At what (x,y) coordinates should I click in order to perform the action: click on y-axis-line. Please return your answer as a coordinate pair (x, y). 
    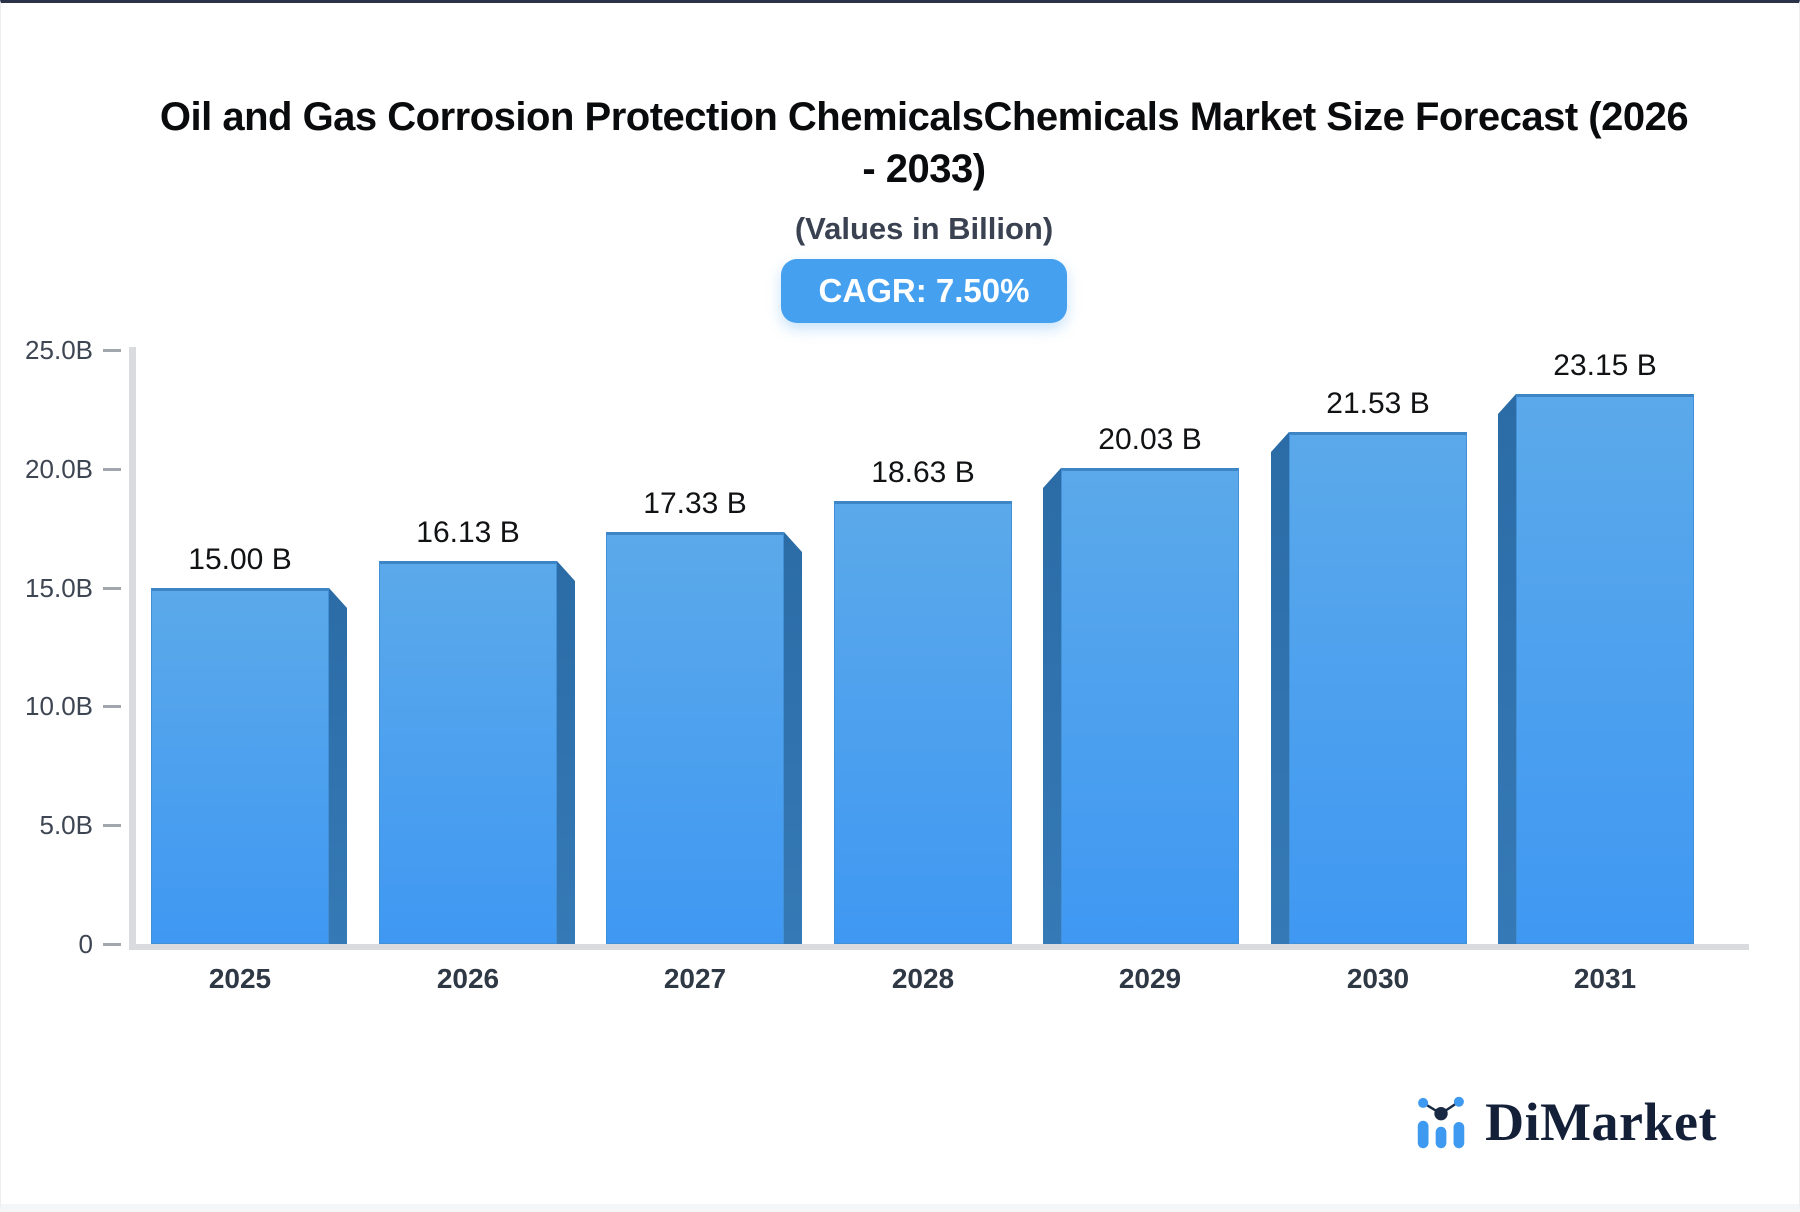
    Looking at the image, I should click on (132, 648).